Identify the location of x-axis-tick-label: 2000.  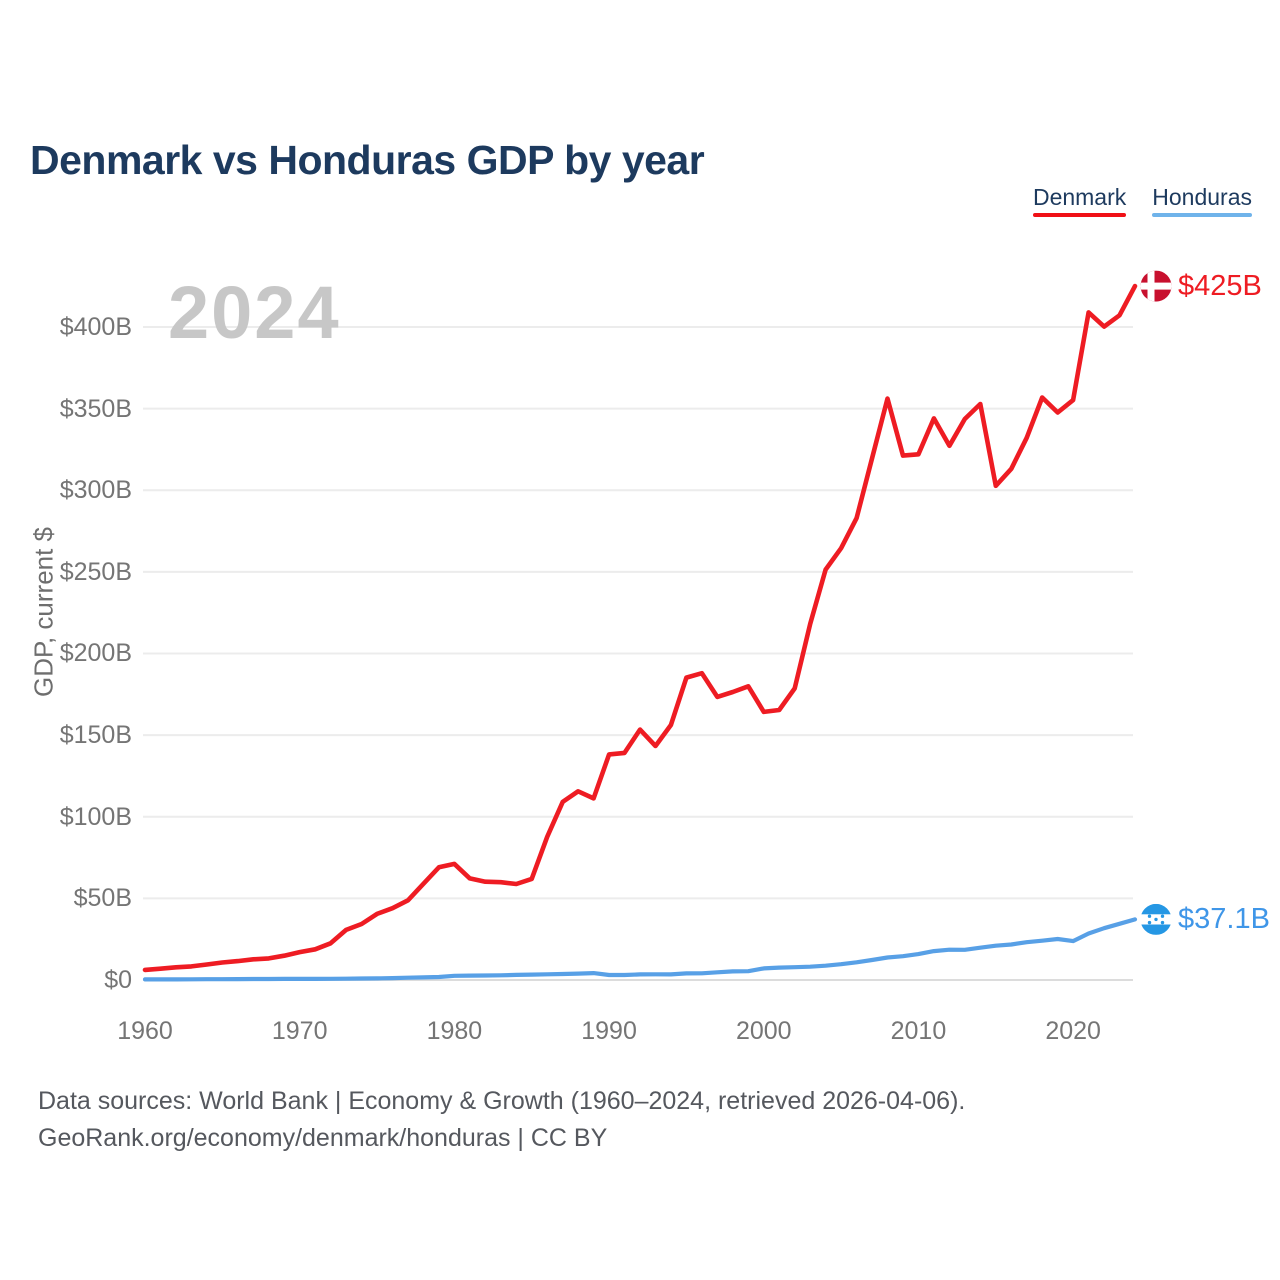
(763, 1031).